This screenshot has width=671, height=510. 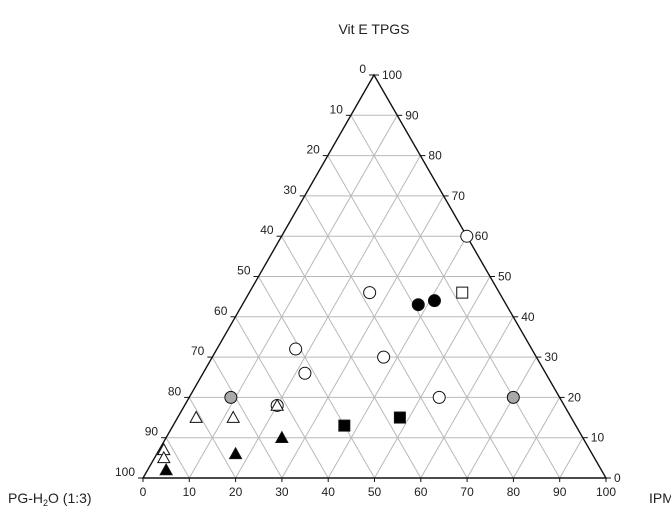 I want to click on right-tick-label: 40, so click(x=528, y=317).